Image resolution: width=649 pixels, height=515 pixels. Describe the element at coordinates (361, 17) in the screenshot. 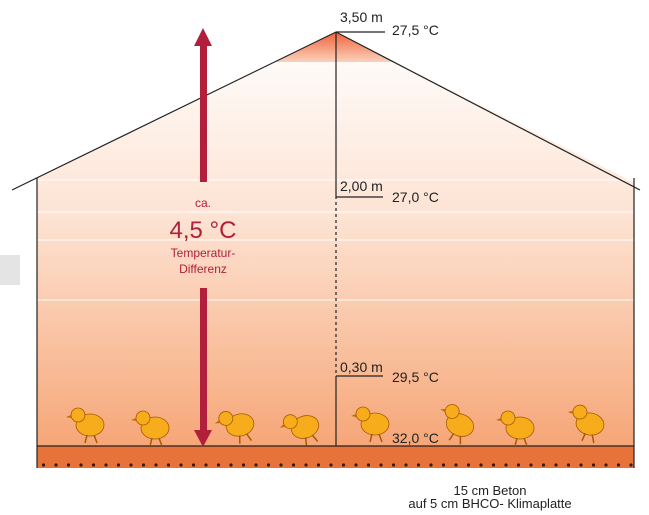

I see `height-label: 3,50 m` at that location.